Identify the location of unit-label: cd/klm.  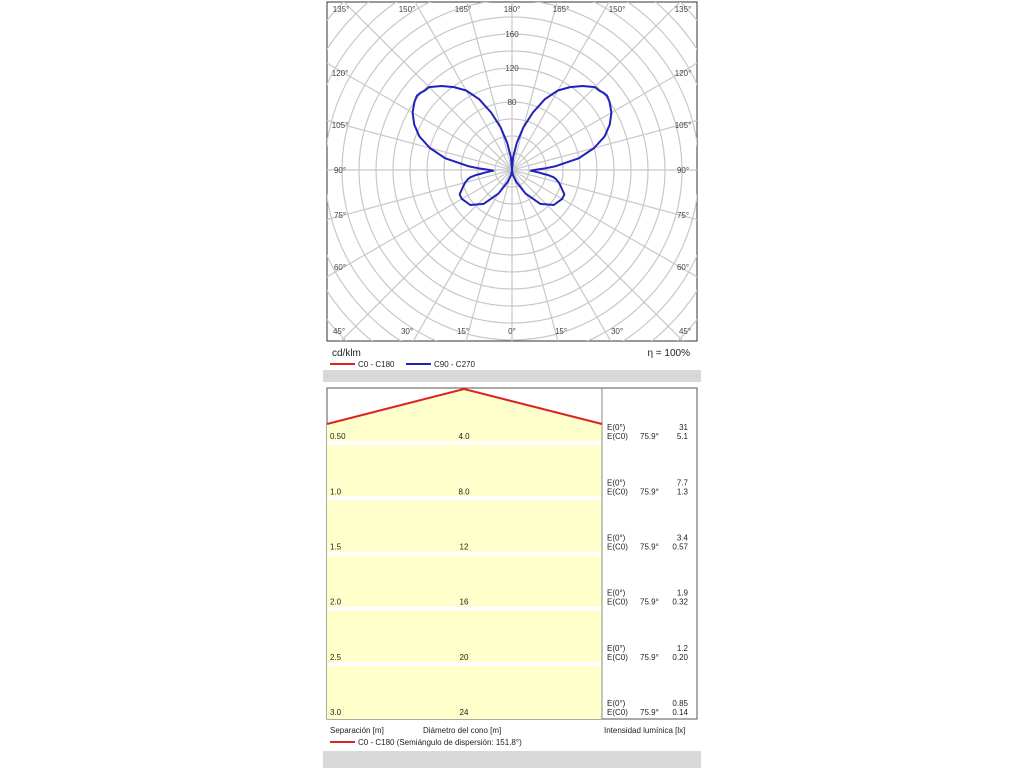
(346, 353).